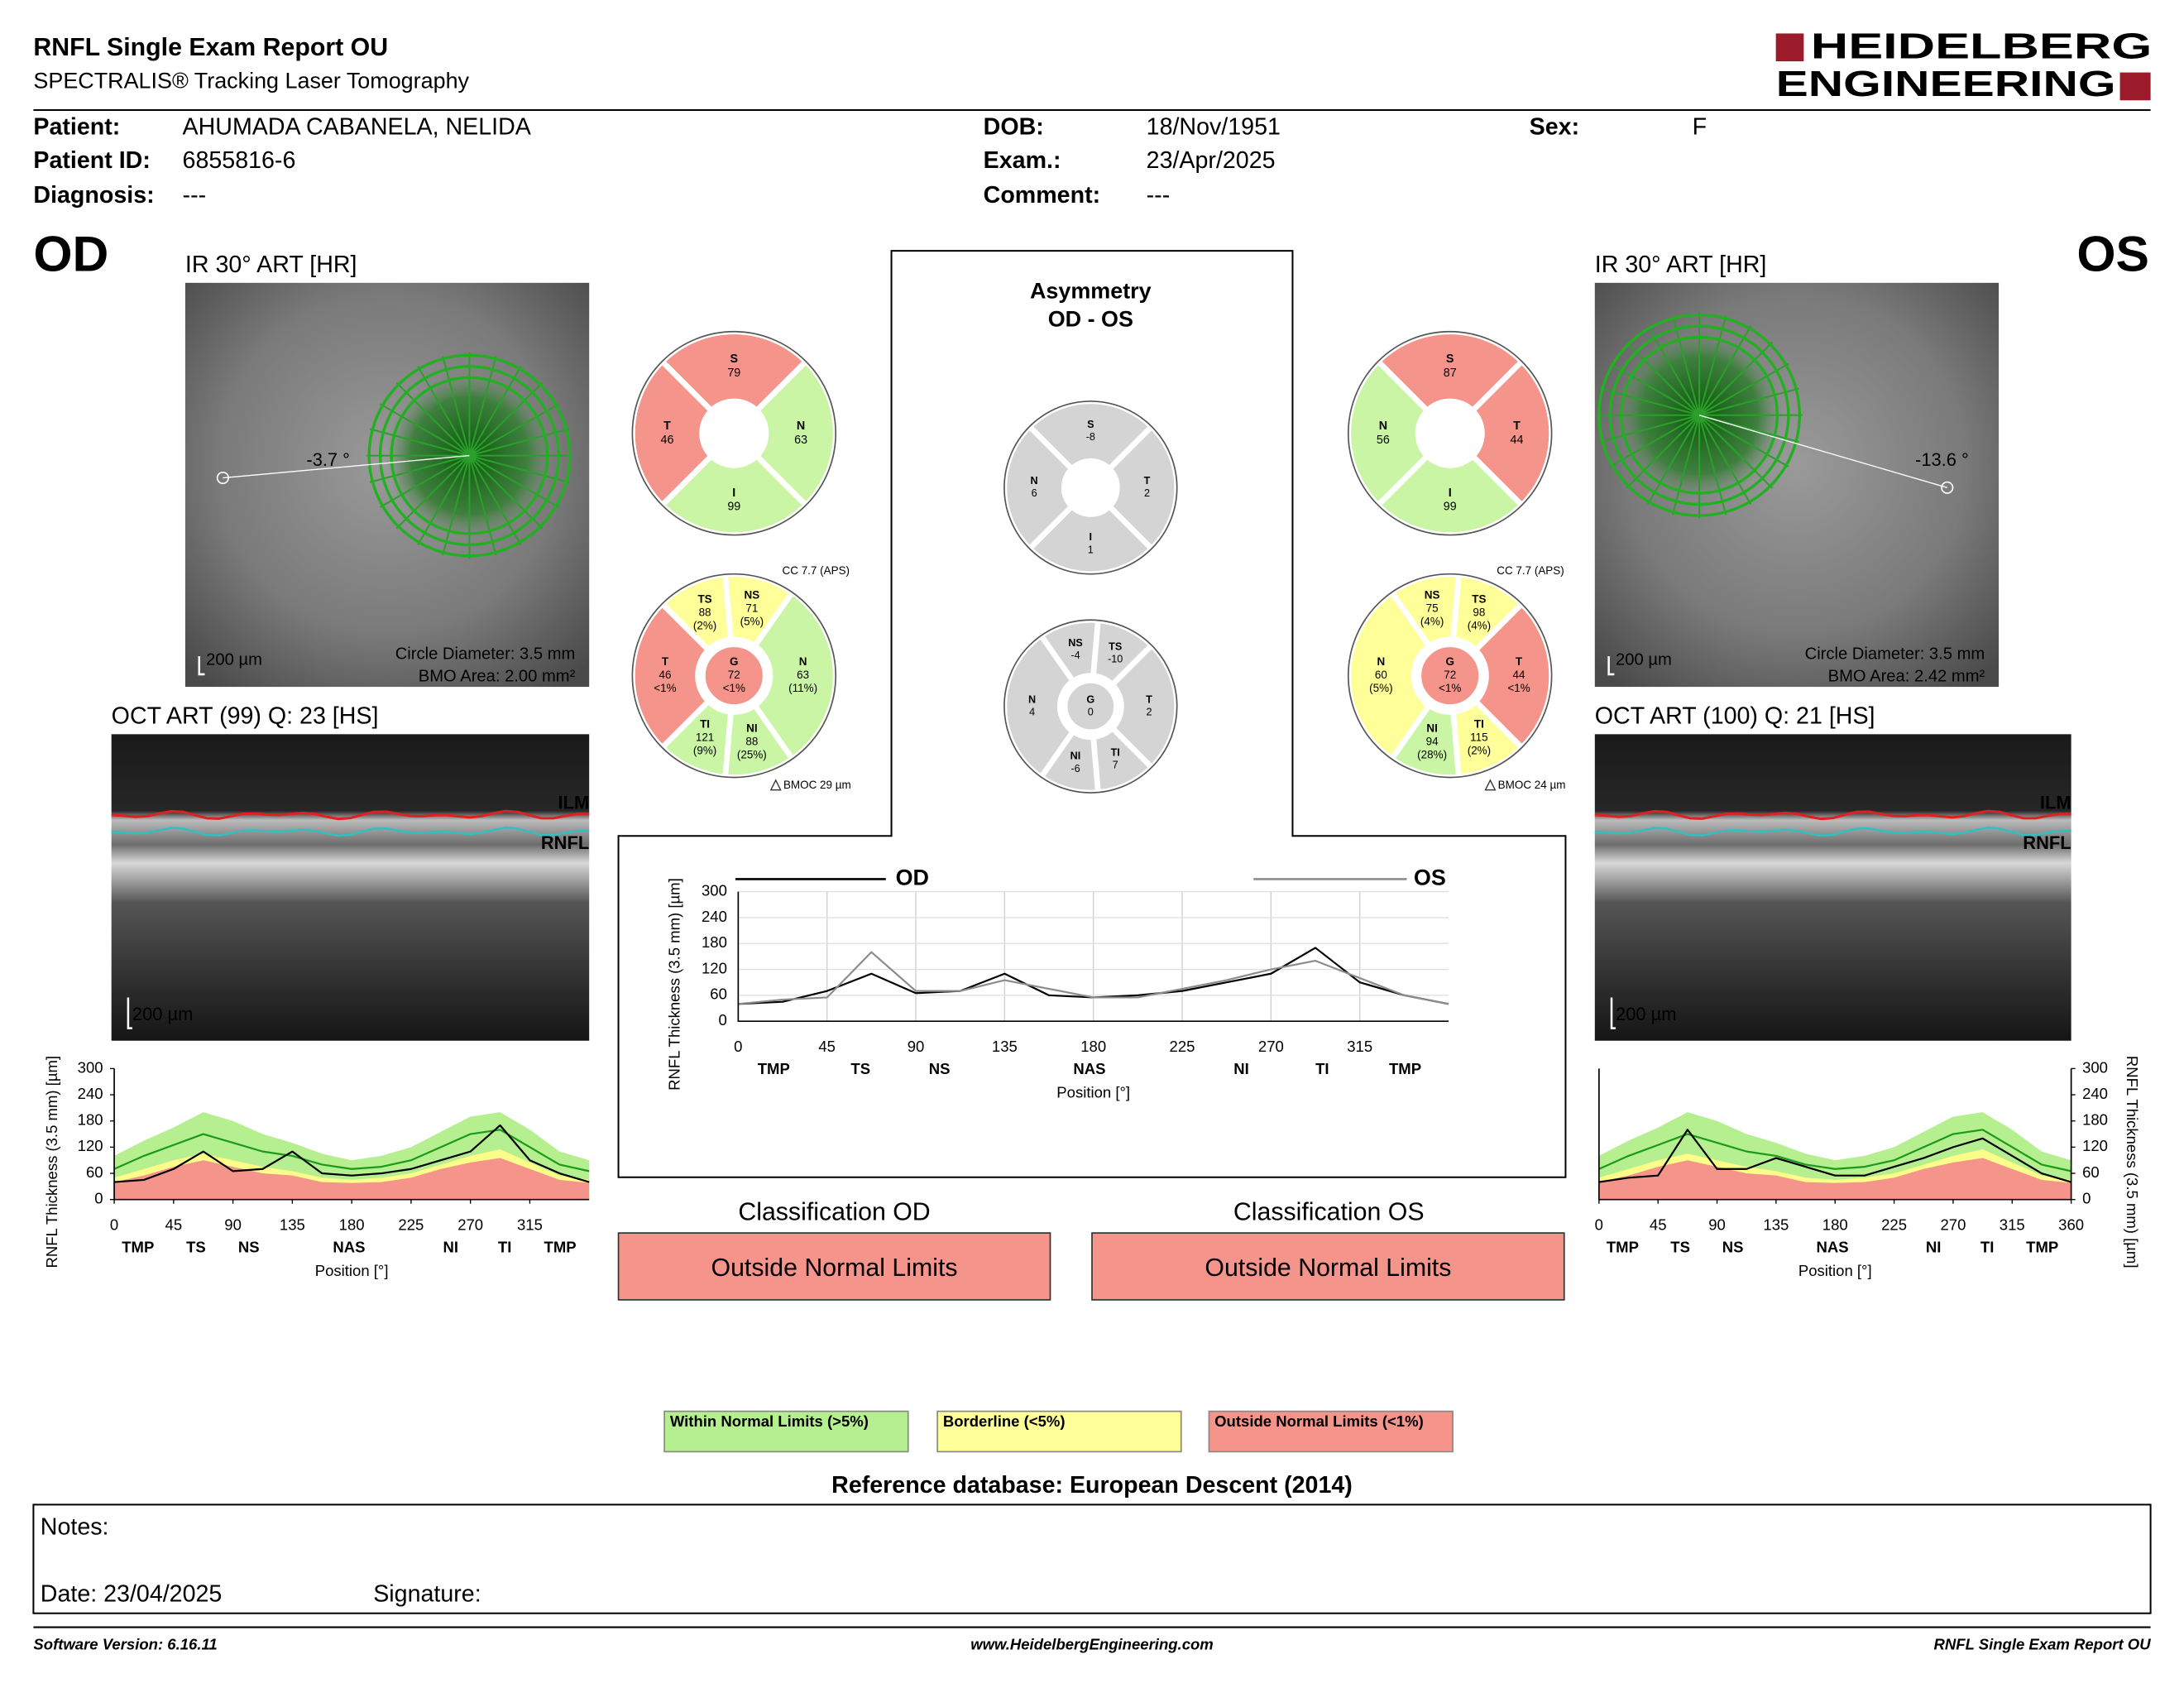 This screenshot has height=1688, width=2184. What do you see at coordinates (704, 626) in the screenshot?
I see `sector-text: (2%)` at bounding box center [704, 626].